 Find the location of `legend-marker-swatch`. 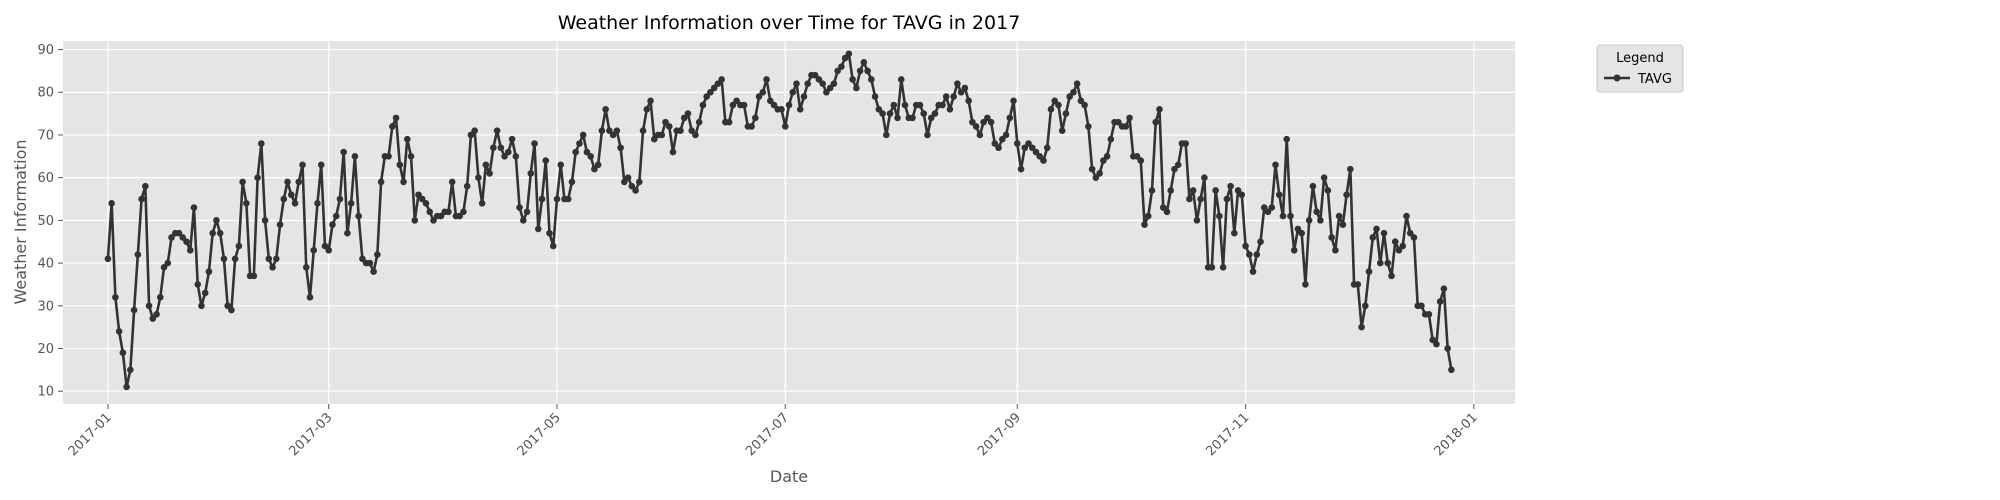

legend-marker-swatch is located at coordinates (1617, 78).